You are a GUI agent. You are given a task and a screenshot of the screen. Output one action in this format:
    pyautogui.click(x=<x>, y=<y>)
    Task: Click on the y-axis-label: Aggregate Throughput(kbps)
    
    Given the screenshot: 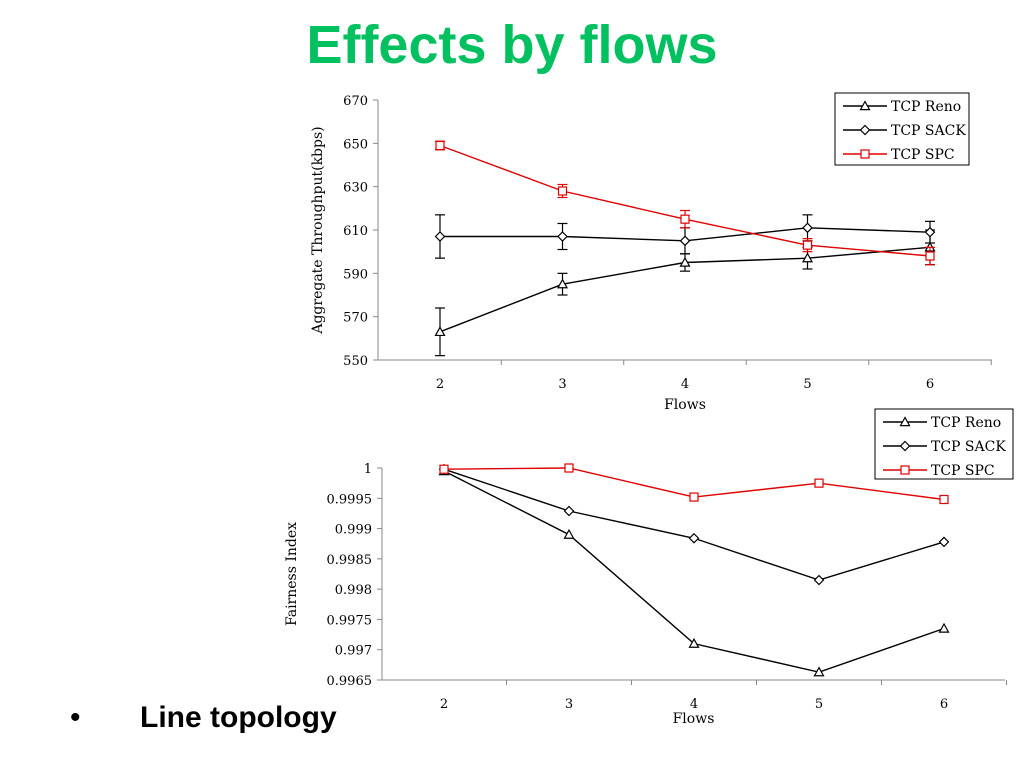 What is the action you would take?
    pyautogui.click(x=318, y=230)
    